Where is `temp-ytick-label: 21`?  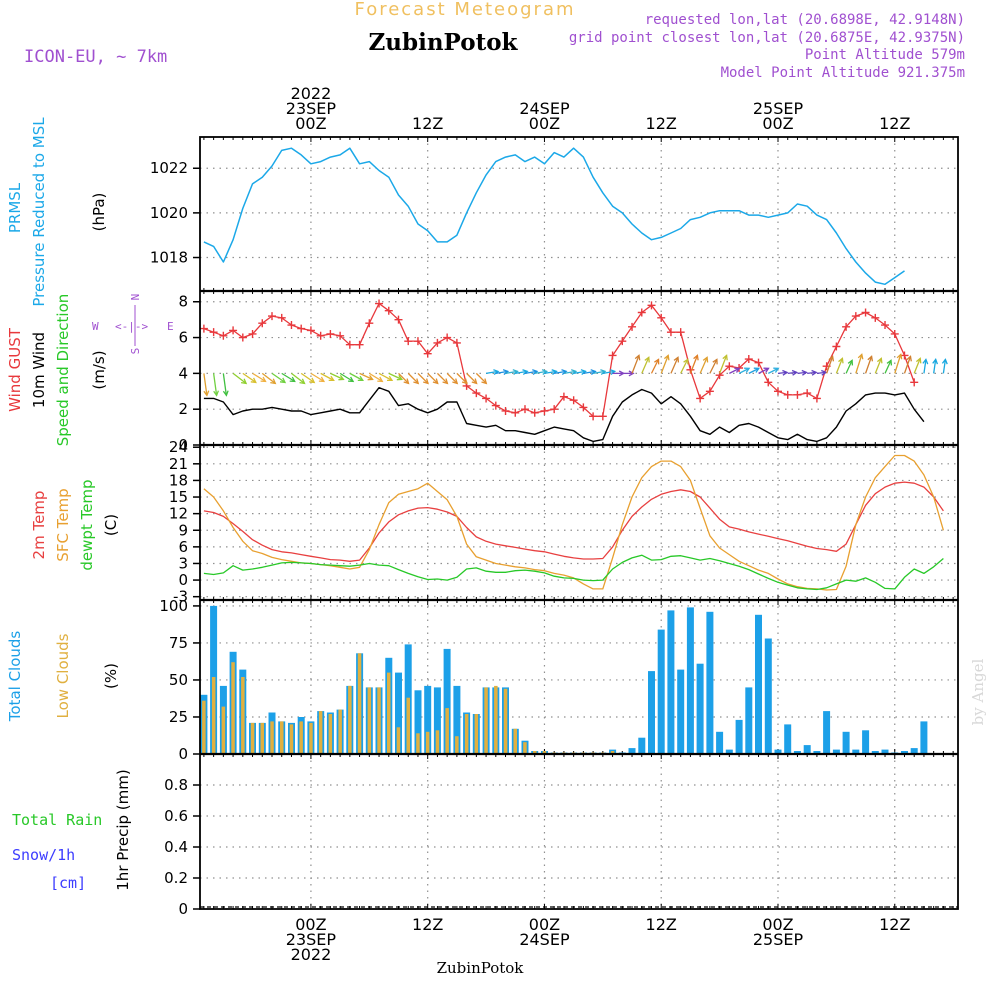 temp-ytick-label: 21 is located at coordinates (178, 464).